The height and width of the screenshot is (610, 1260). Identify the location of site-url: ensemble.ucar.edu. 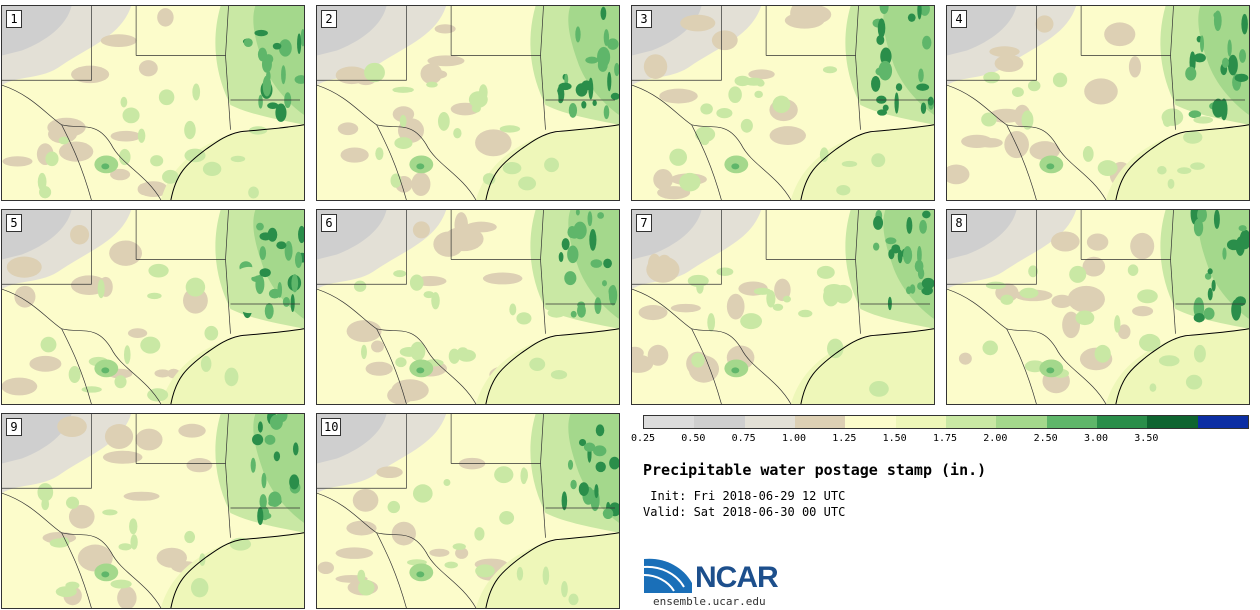
(709, 601).